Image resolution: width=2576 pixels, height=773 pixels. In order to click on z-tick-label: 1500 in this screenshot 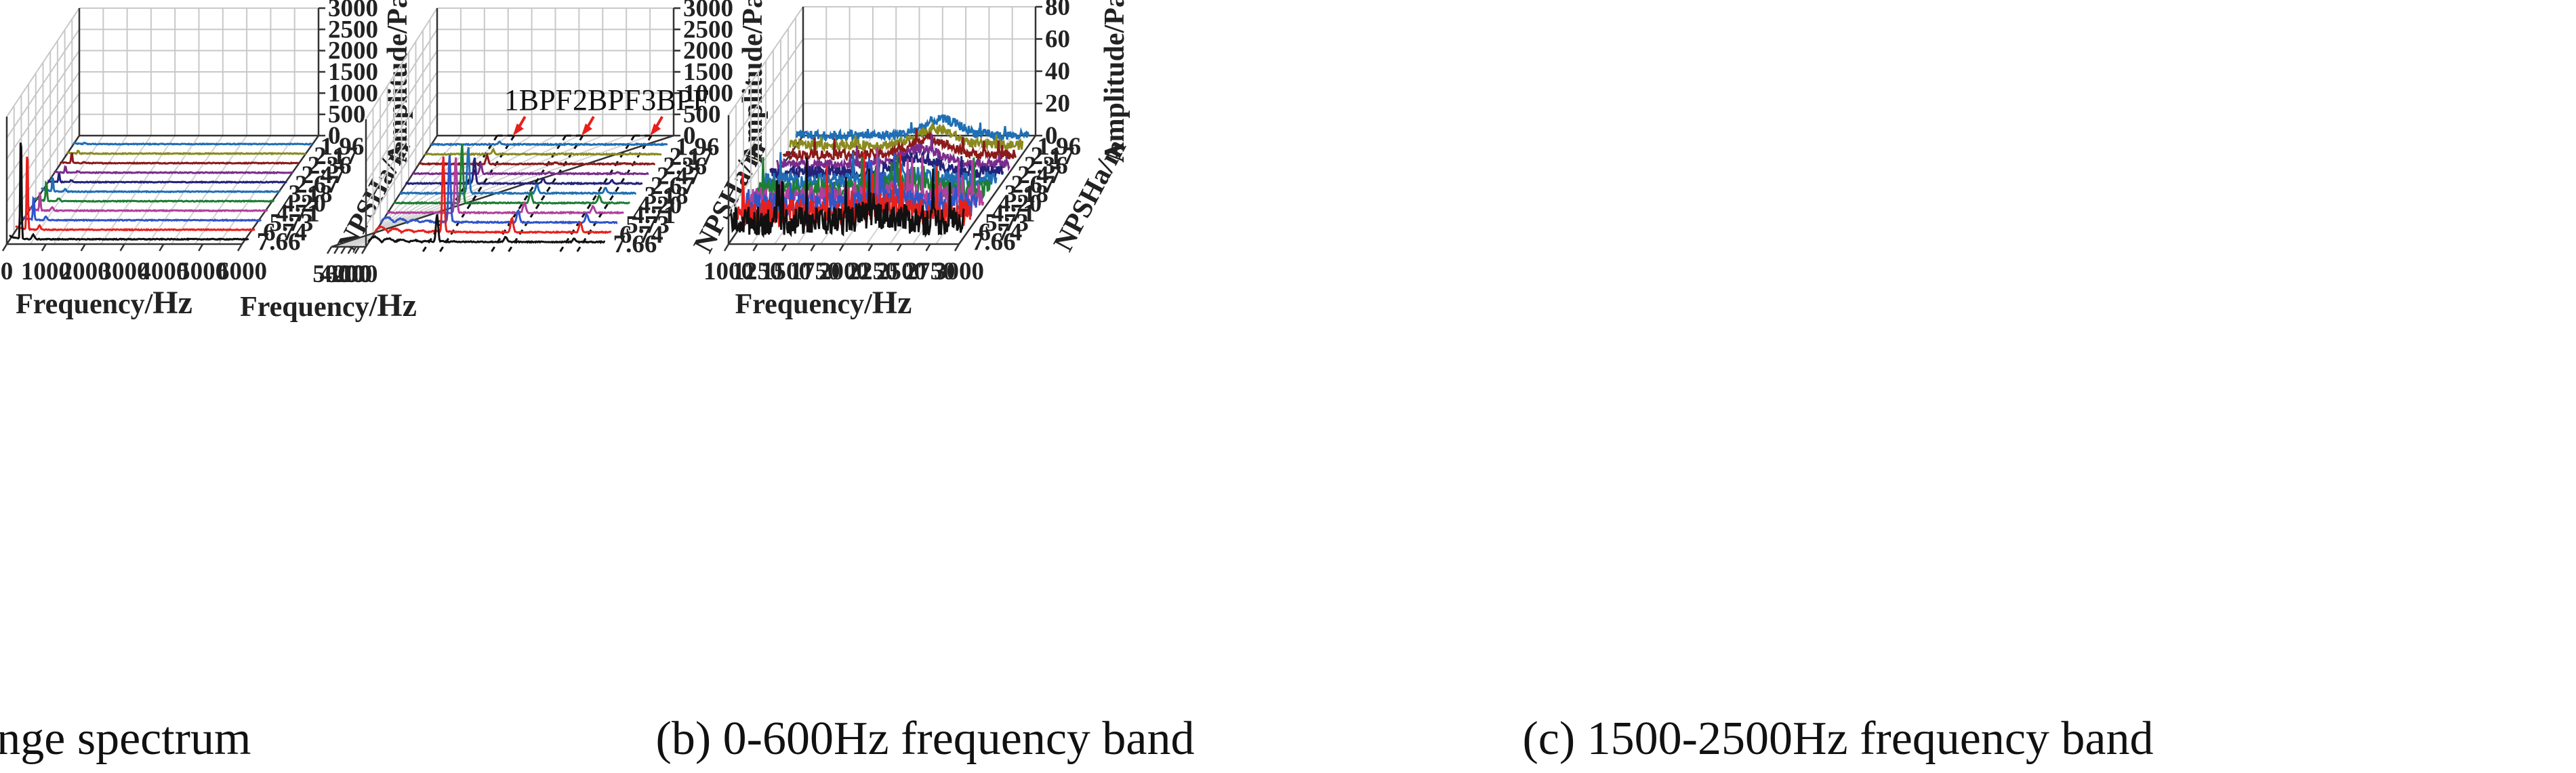, I will do `click(708, 72)`.